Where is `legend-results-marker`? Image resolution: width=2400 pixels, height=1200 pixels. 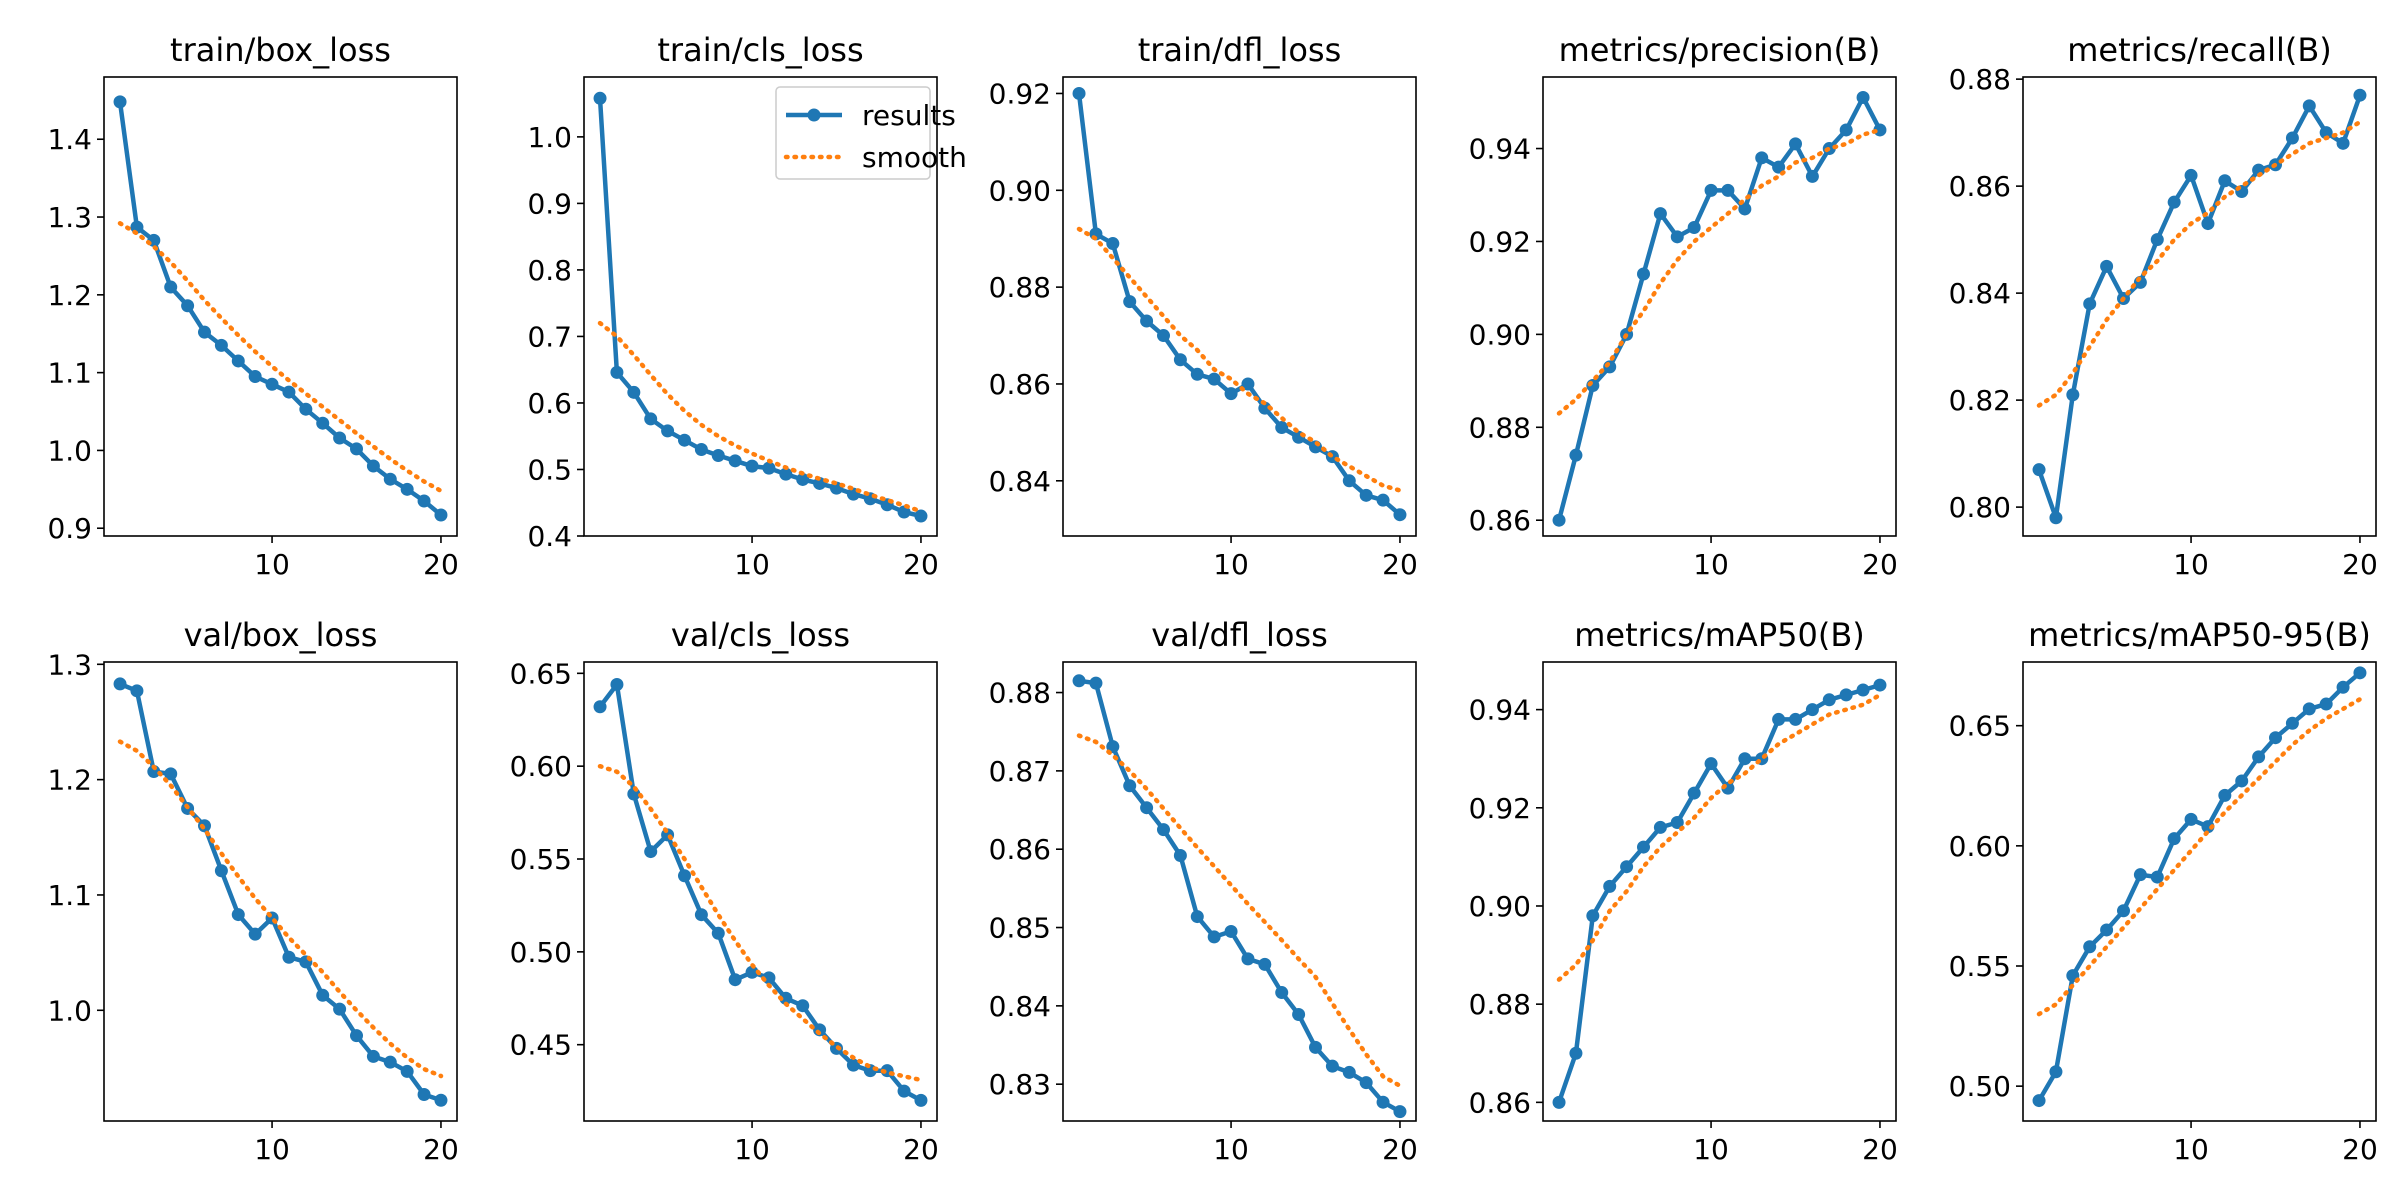 legend-results-marker is located at coordinates (814, 115).